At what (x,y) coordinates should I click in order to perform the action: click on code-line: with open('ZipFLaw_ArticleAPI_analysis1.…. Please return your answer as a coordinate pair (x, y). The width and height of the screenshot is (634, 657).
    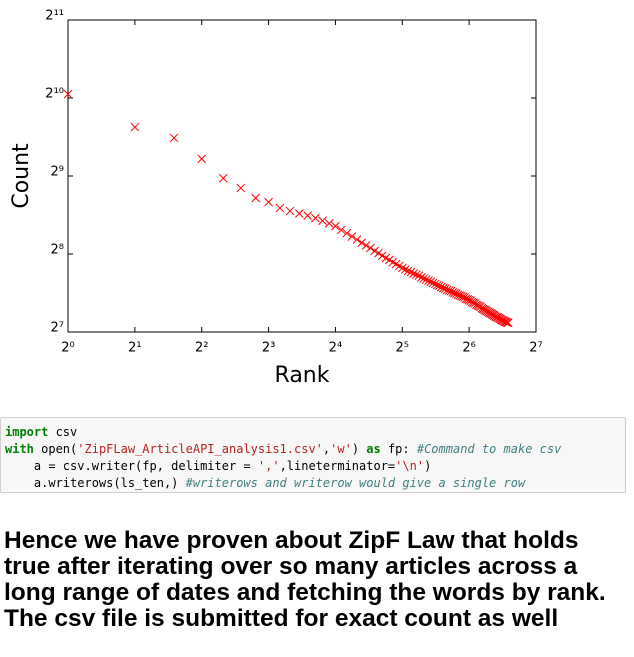
    Looking at the image, I should click on (313, 449).